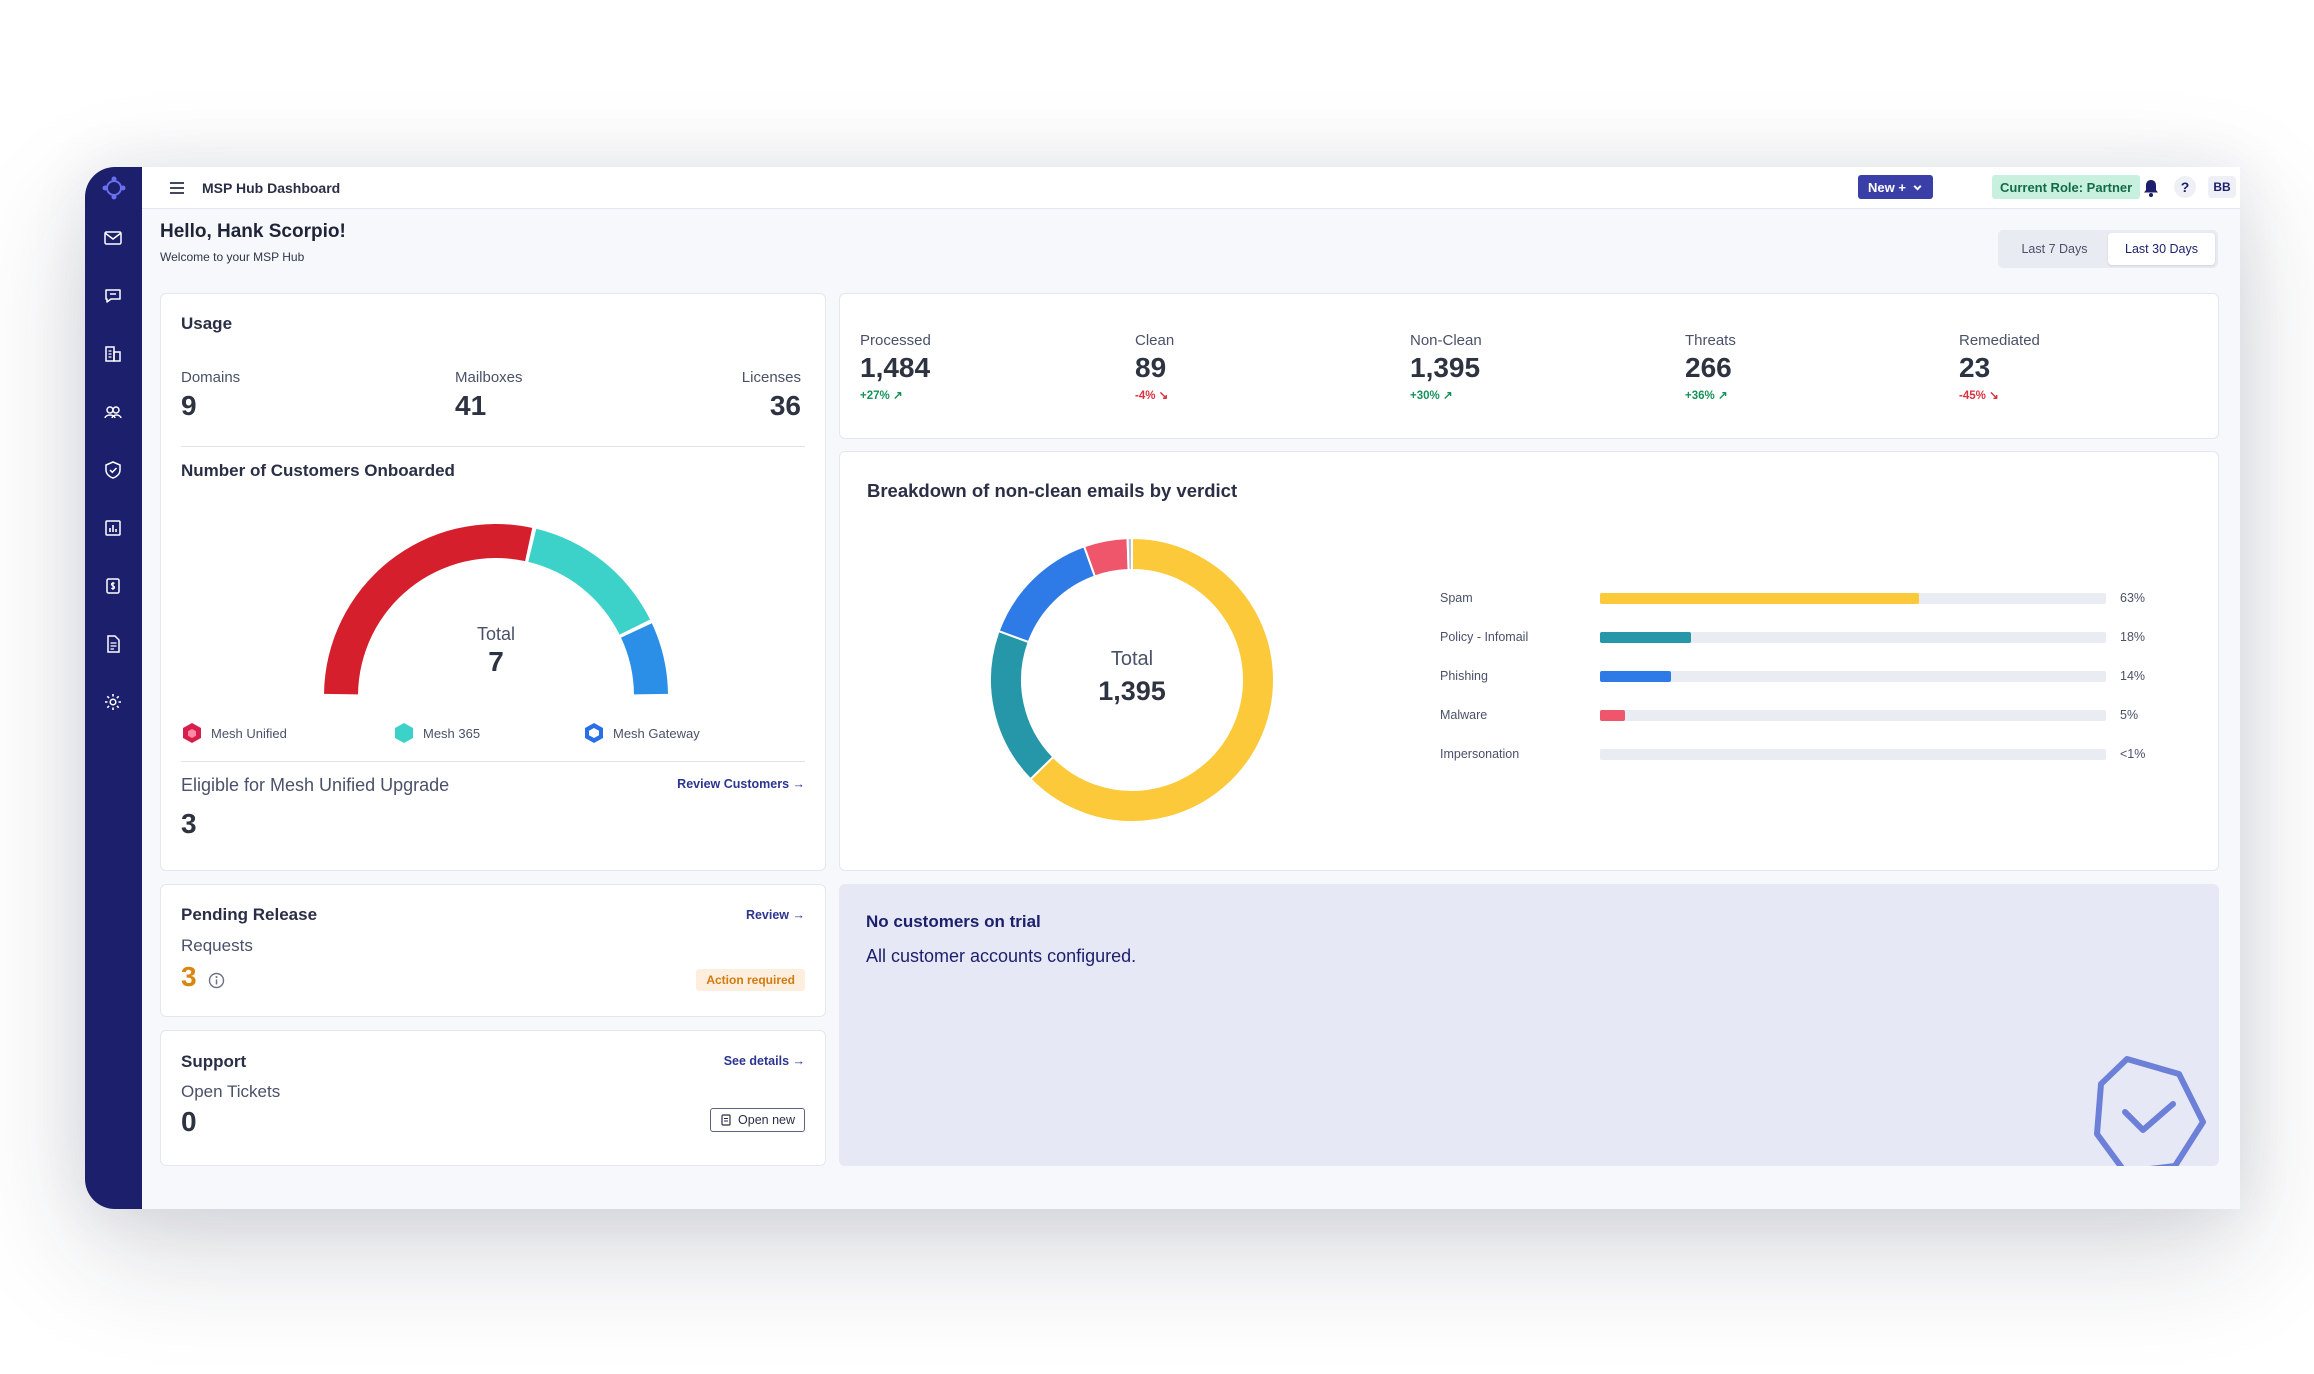 This screenshot has height=1374, width=2314. What do you see at coordinates (1706, 396) in the screenshot?
I see `stat-delta: +36% ↗` at bounding box center [1706, 396].